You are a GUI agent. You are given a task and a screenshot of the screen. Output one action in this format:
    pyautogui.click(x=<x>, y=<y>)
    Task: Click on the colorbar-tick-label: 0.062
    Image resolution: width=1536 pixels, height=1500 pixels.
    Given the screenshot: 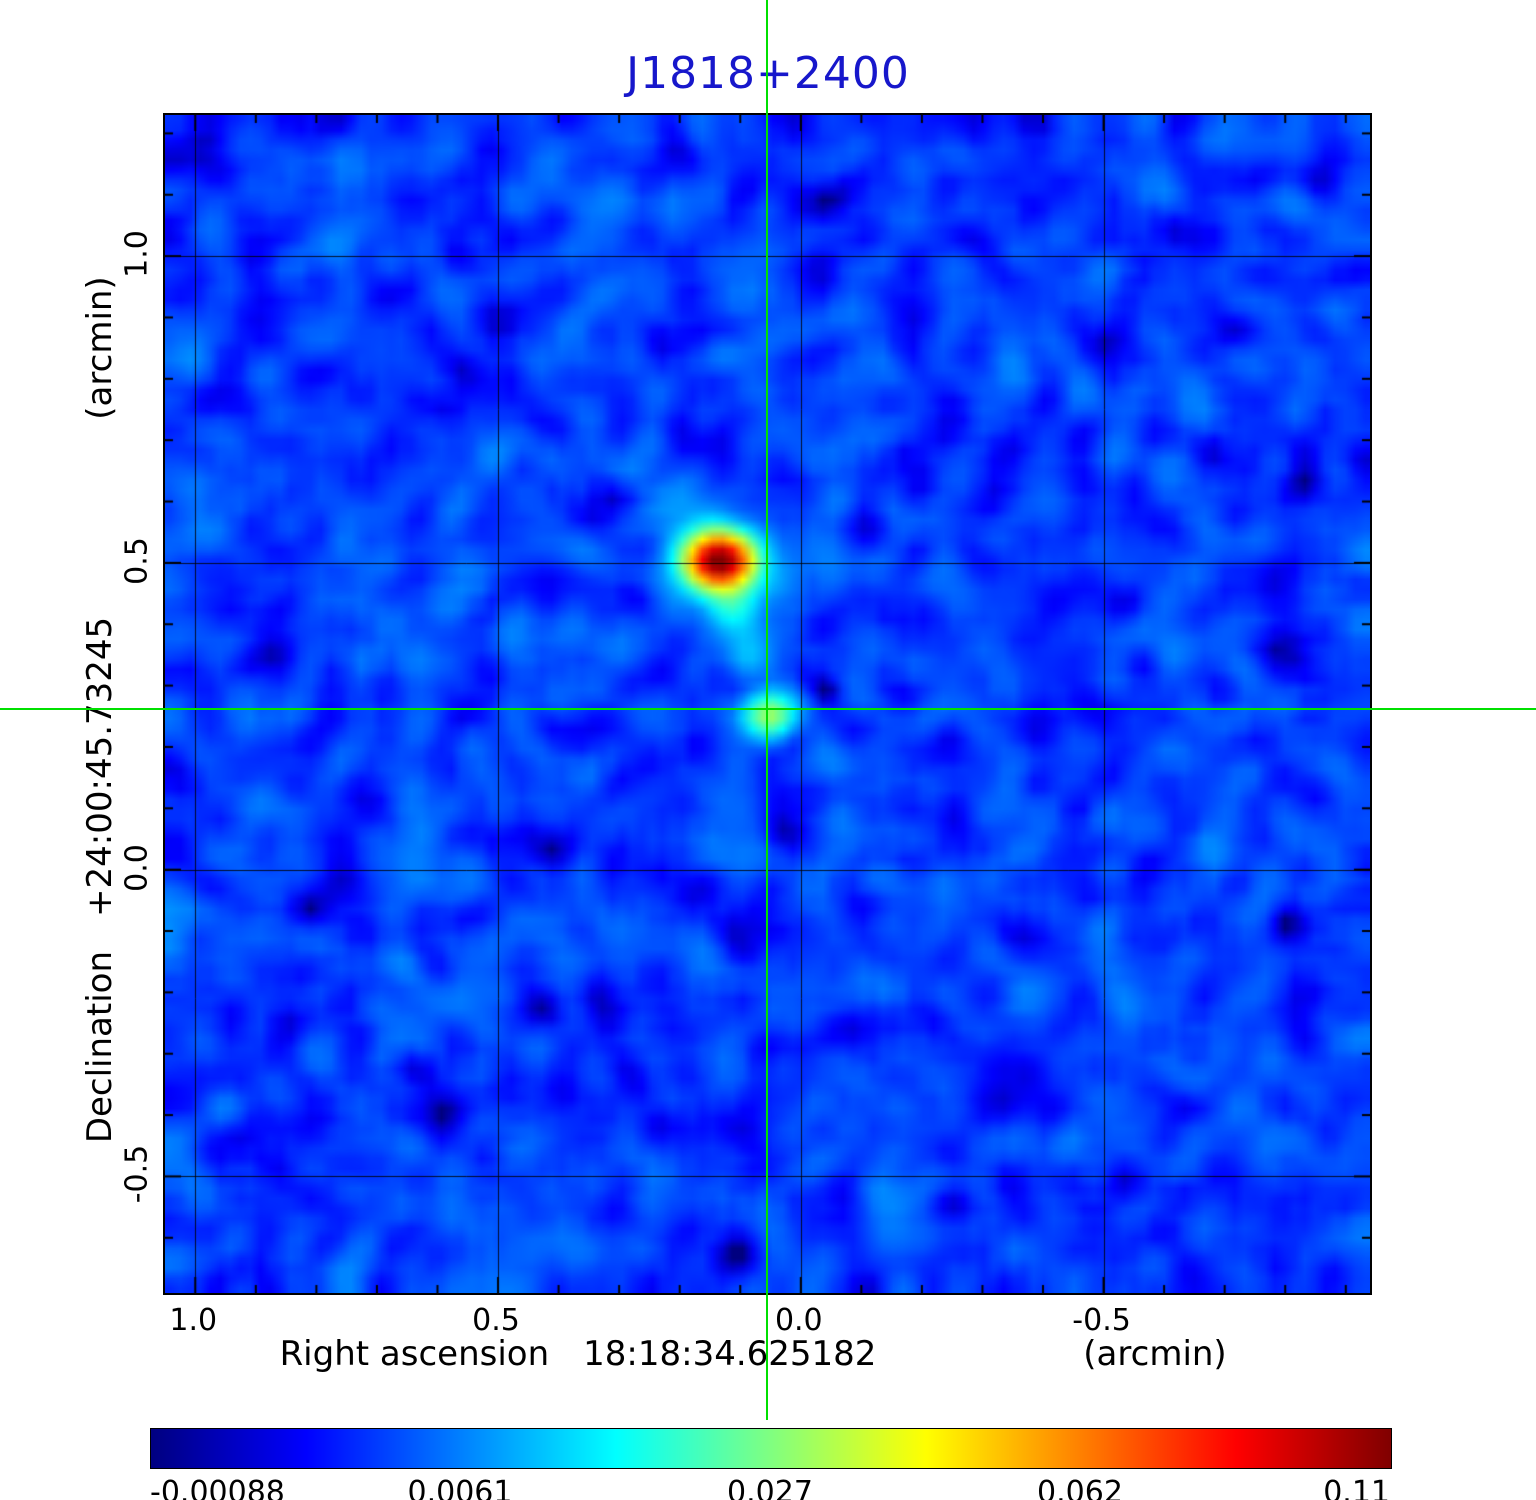 What is the action you would take?
    pyautogui.click(x=1080, y=1487)
    